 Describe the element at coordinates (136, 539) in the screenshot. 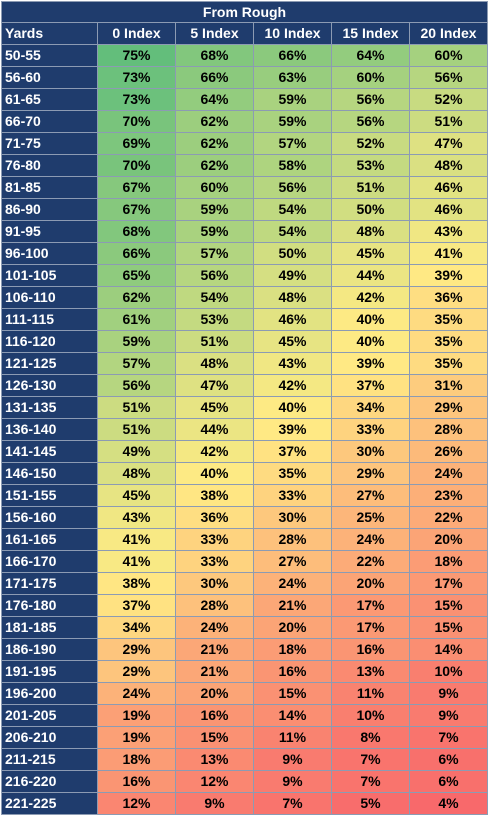

I see `percent-cell: 41%` at that location.